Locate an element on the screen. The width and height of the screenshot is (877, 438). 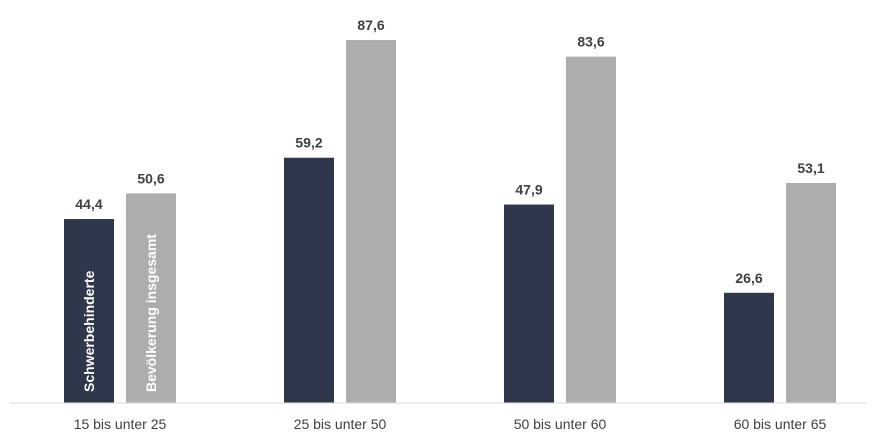
category-label-1: 25 bis unter 50 is located at coordinates (340, 424).